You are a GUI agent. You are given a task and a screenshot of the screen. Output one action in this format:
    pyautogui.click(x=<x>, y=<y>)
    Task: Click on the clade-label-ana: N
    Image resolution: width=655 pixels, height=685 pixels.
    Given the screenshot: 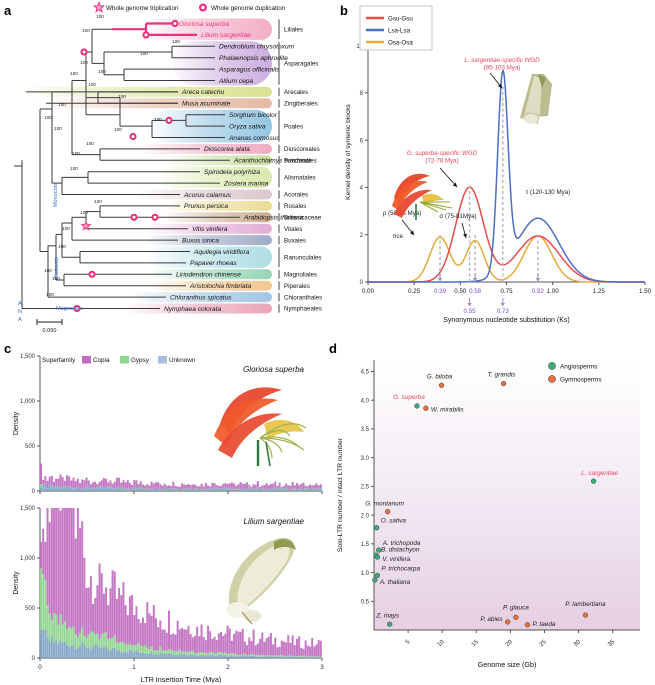 What is the action you would take?
    pyautogui.click(x=20, y=312)
    